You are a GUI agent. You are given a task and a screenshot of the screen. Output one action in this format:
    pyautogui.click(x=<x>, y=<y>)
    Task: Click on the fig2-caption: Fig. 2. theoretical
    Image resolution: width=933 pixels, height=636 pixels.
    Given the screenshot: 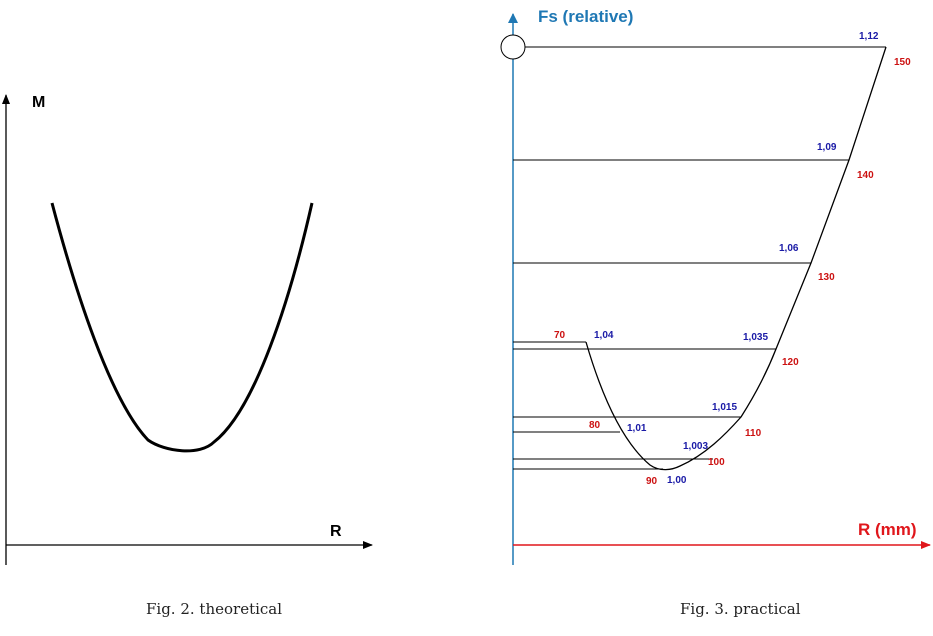 What is the action you would take?
    pyautogui.click(x=214, y=609)
    